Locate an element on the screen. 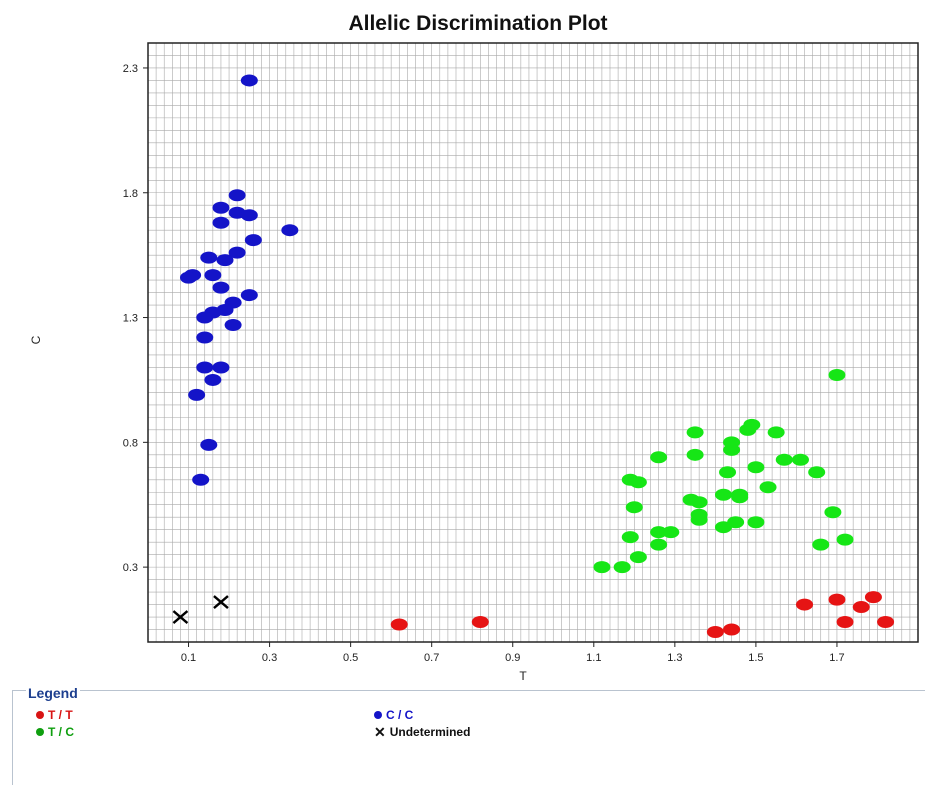 The image size is (930, 787). x-mark-icon: ✕ is located at coordinates (380, 732).